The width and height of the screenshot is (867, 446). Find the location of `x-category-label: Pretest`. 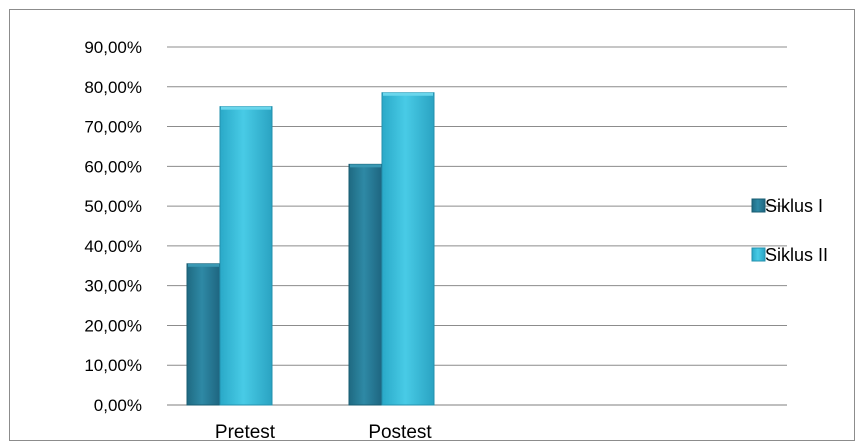

x-category-label: Pretest is located at coordinates (245, 432).